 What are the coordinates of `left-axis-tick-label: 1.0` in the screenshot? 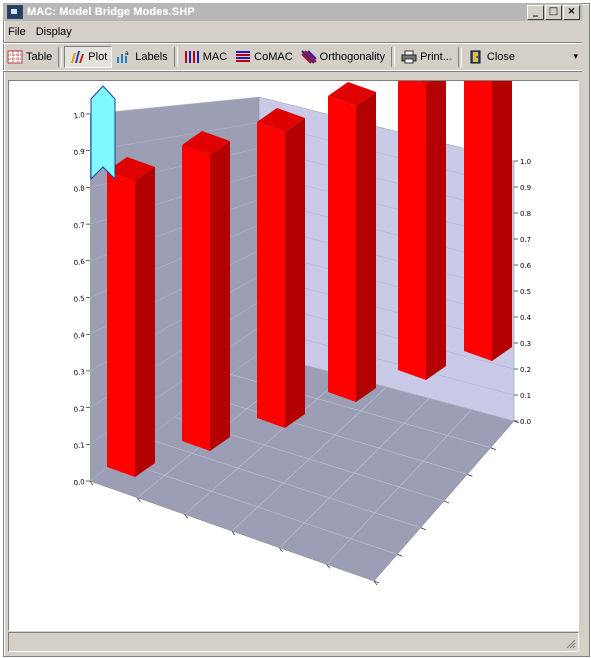 It's located at (79, 115).